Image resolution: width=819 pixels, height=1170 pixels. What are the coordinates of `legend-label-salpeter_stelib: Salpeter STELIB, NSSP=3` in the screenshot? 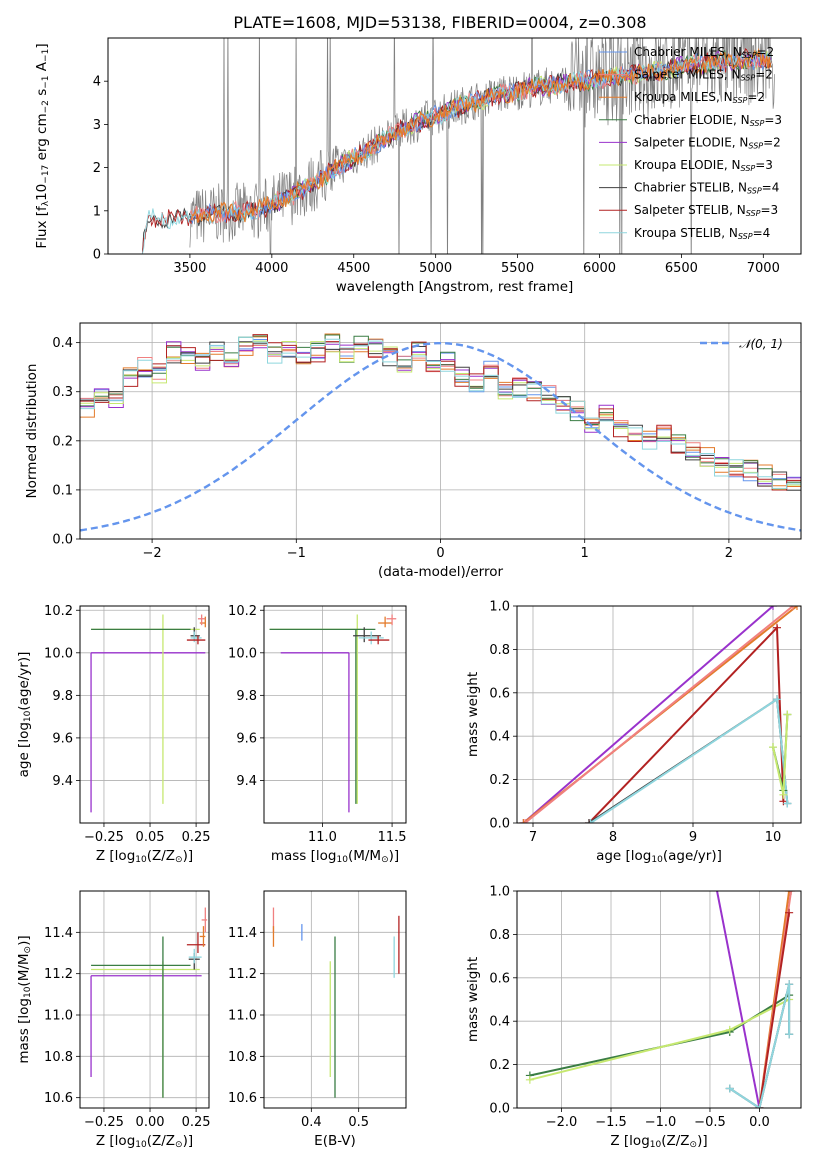 It's located at (706, 210).